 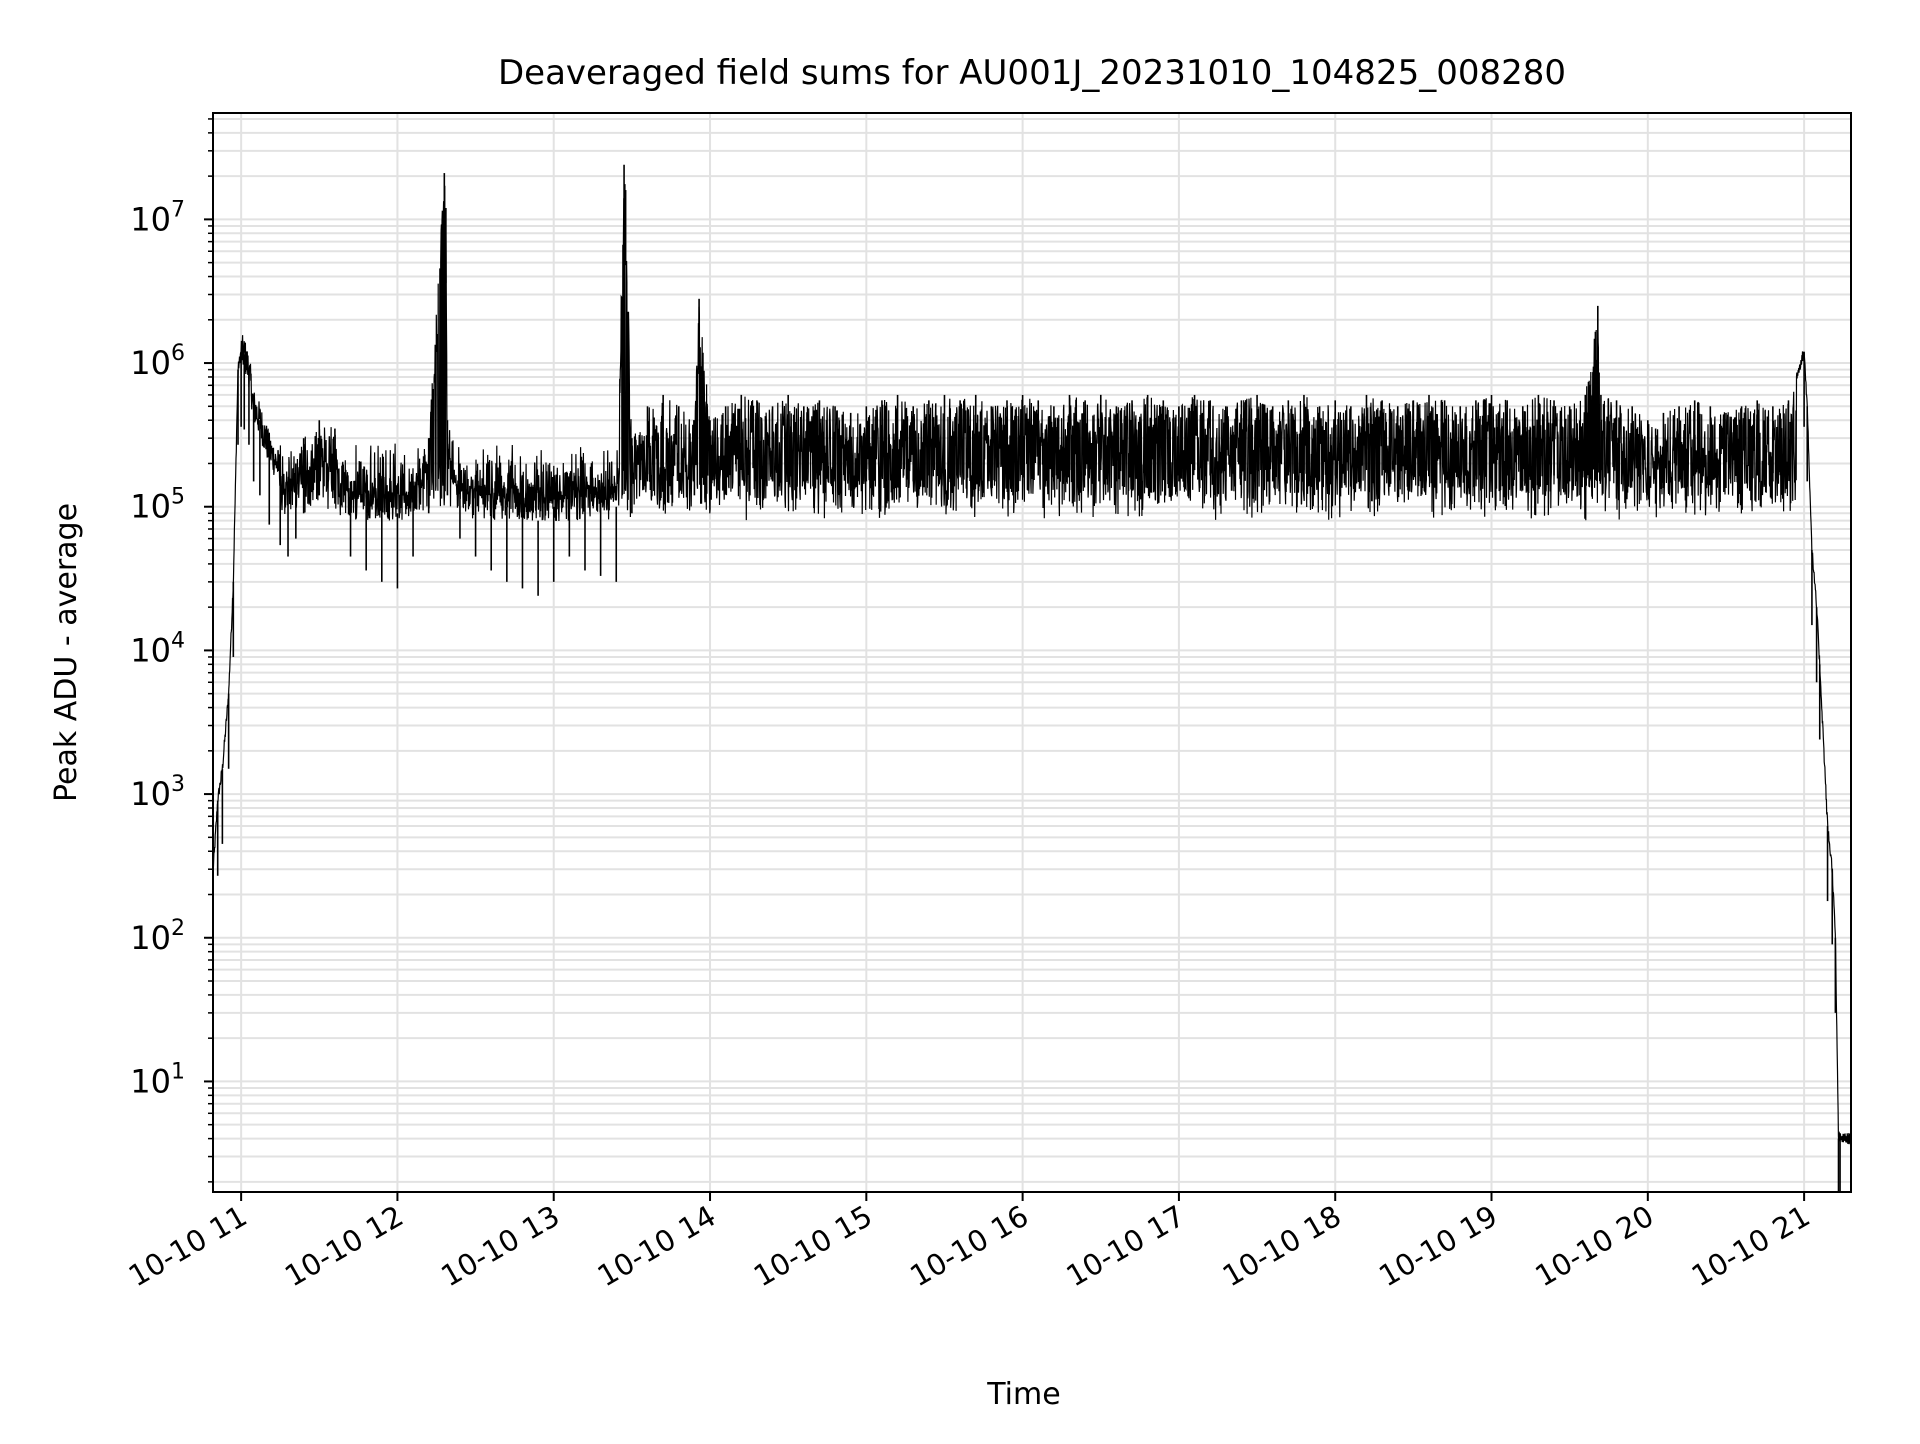 I want to click on x-tick-label: 10-10 15, so click(x=813, y=1246).